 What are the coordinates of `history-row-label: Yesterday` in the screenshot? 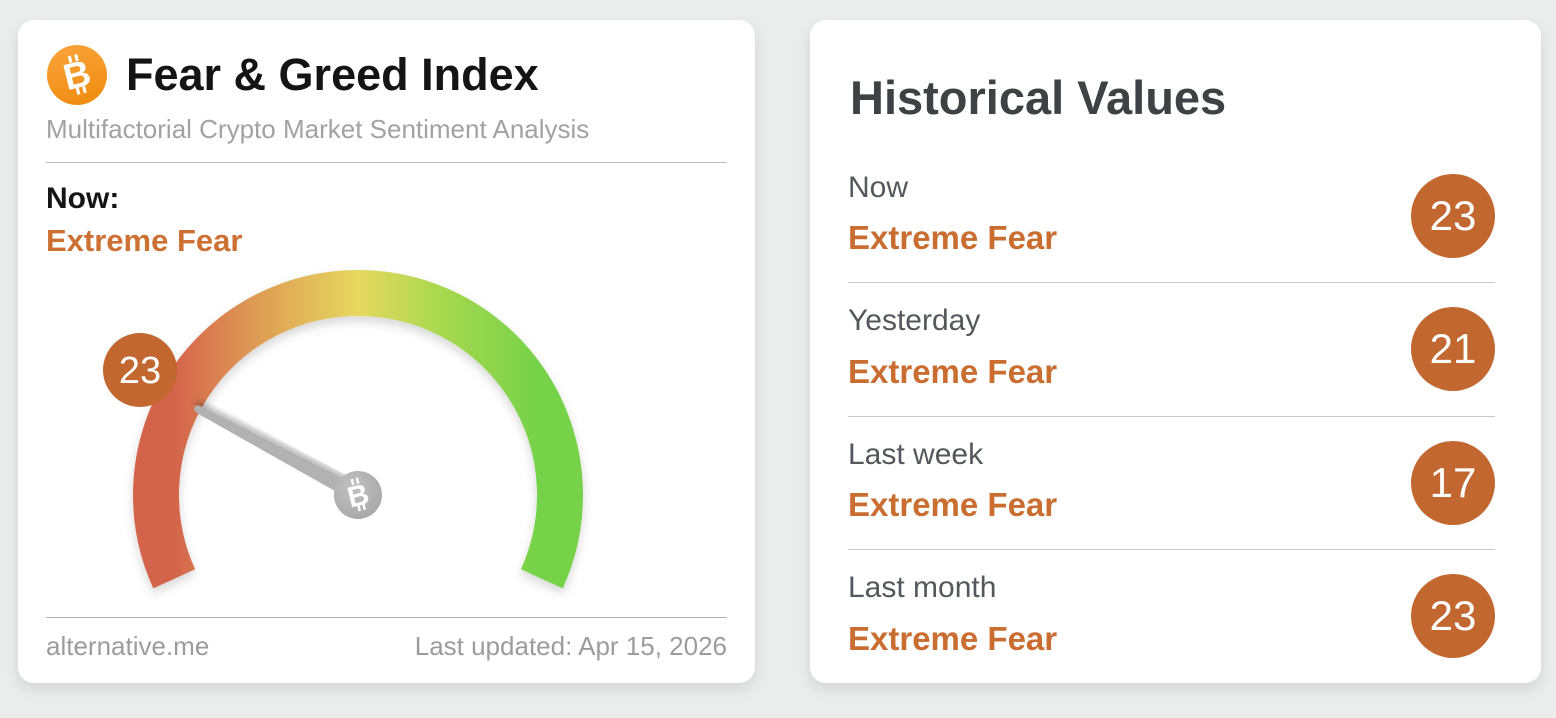 It's located at (914, 321).